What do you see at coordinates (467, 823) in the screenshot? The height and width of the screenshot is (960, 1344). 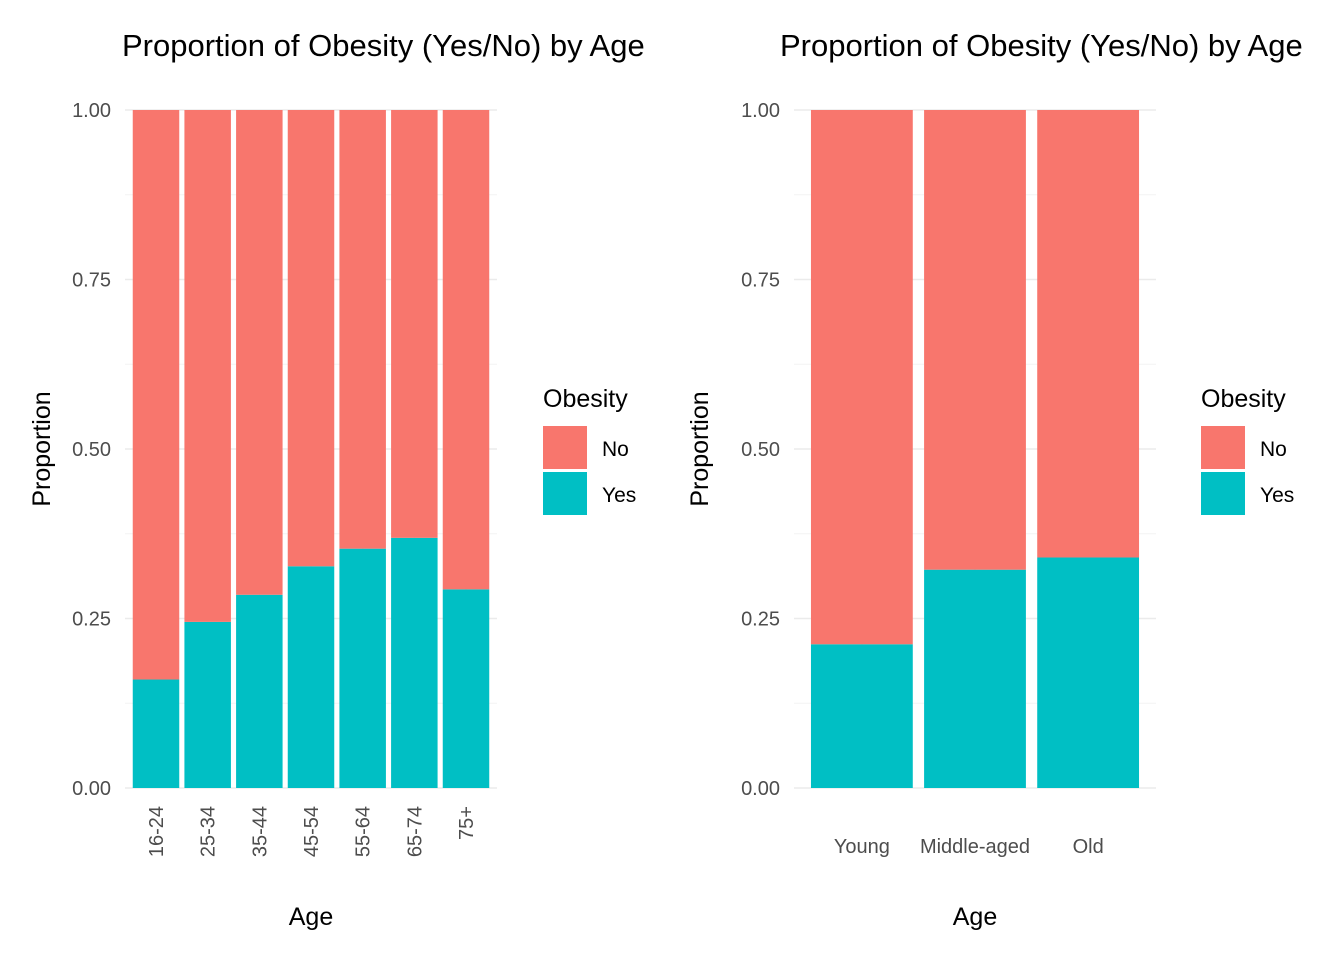 I see `x-tick-label: 75+` at bounding box center [467, 823].